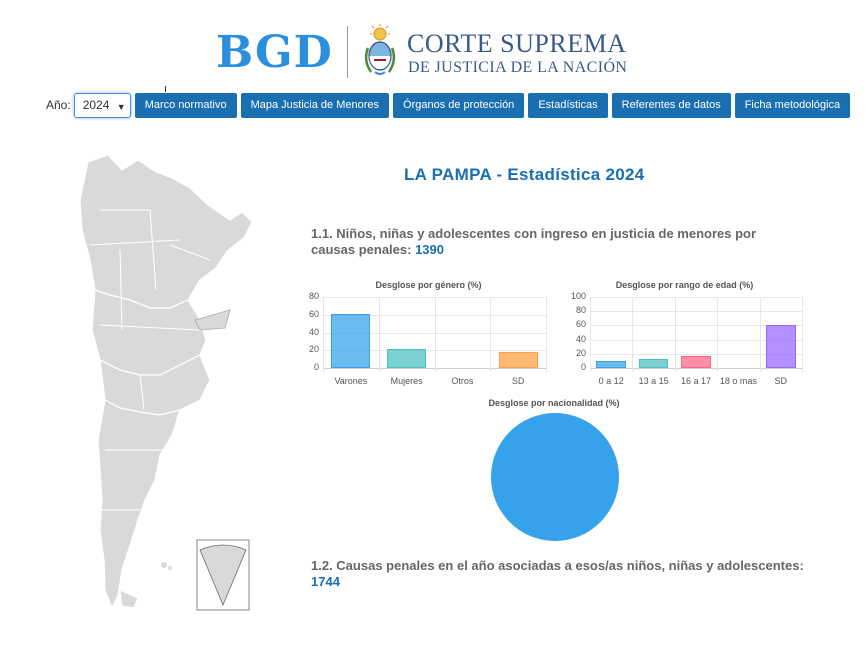  What do you see at coordinates (325, 581) in the screenshot?
I see `section-2-value: 1744` at bounding box center [325, 581].